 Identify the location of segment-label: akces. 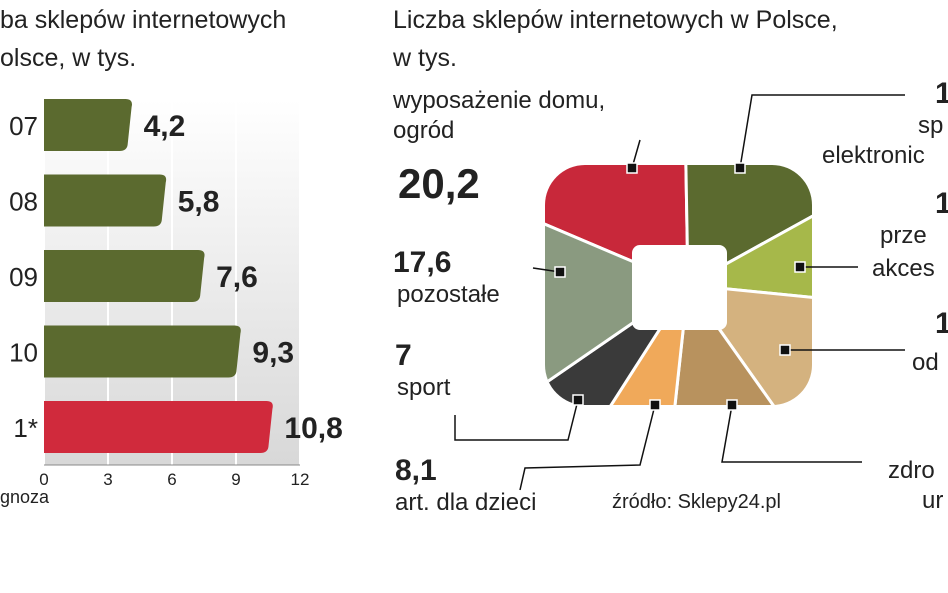
(903, 268).